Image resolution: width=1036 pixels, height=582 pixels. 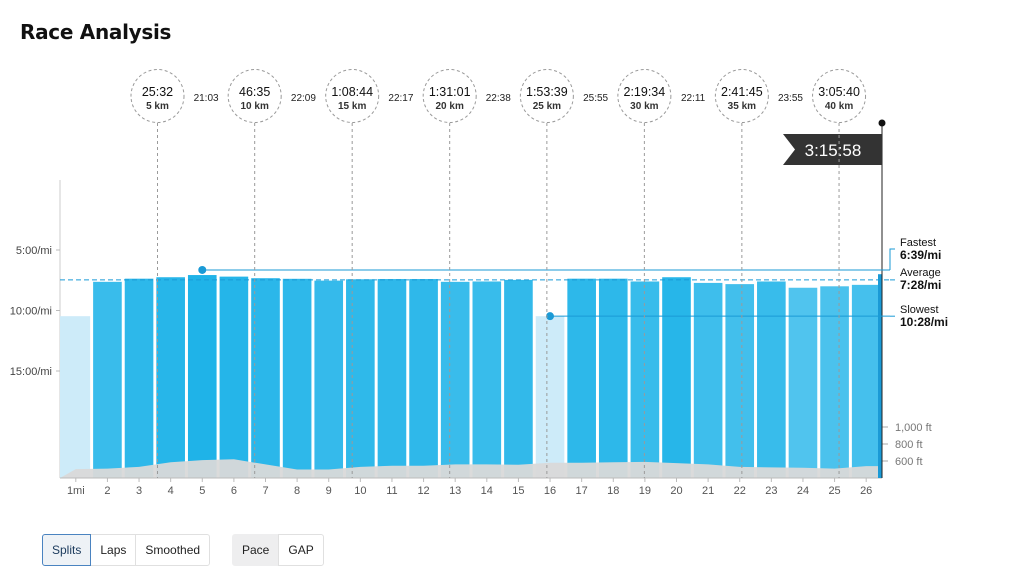 I want to click on x-tick-label: 11, so click(x=391, y=491).